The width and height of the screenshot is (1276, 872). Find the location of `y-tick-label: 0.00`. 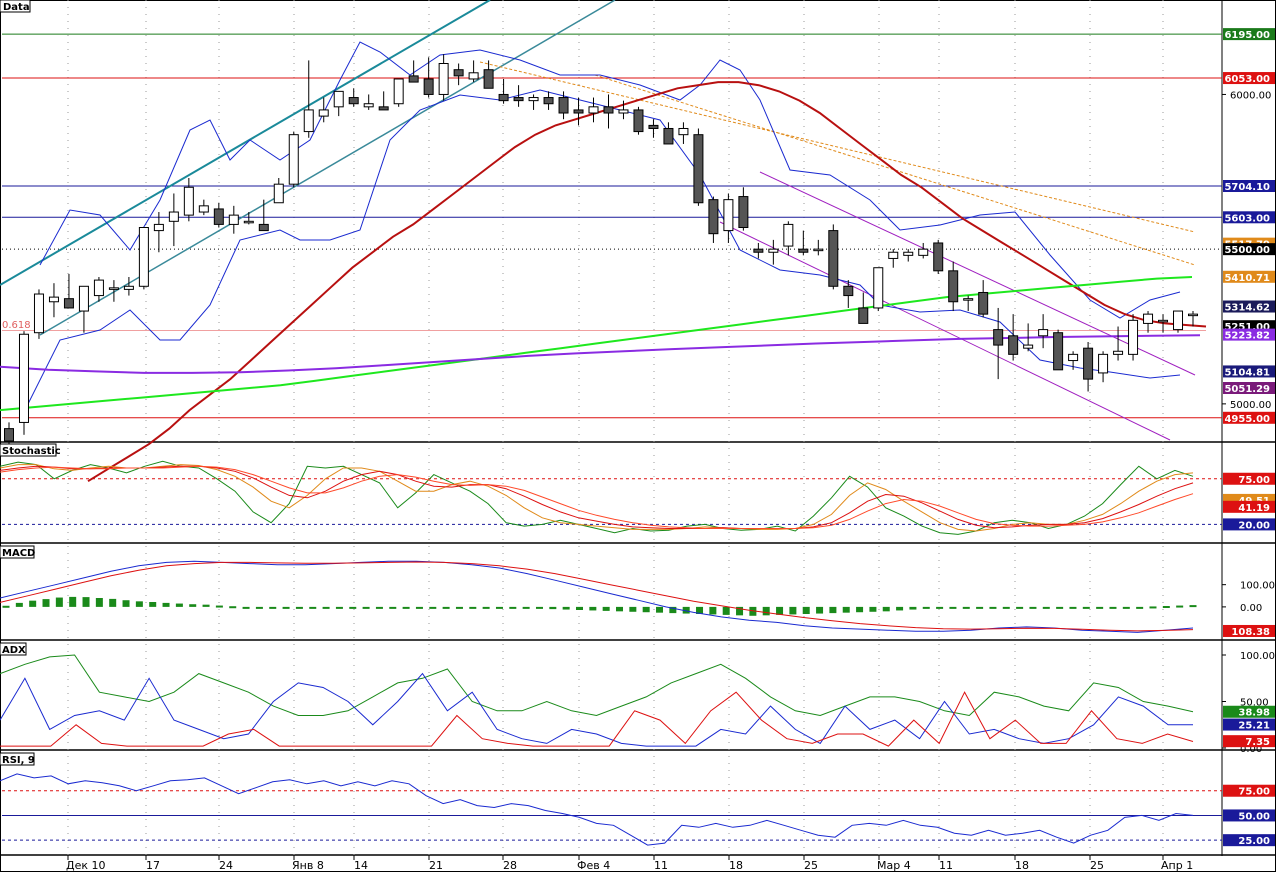

y-tick-label: 0.00 is located at coordinates (1251, 608).